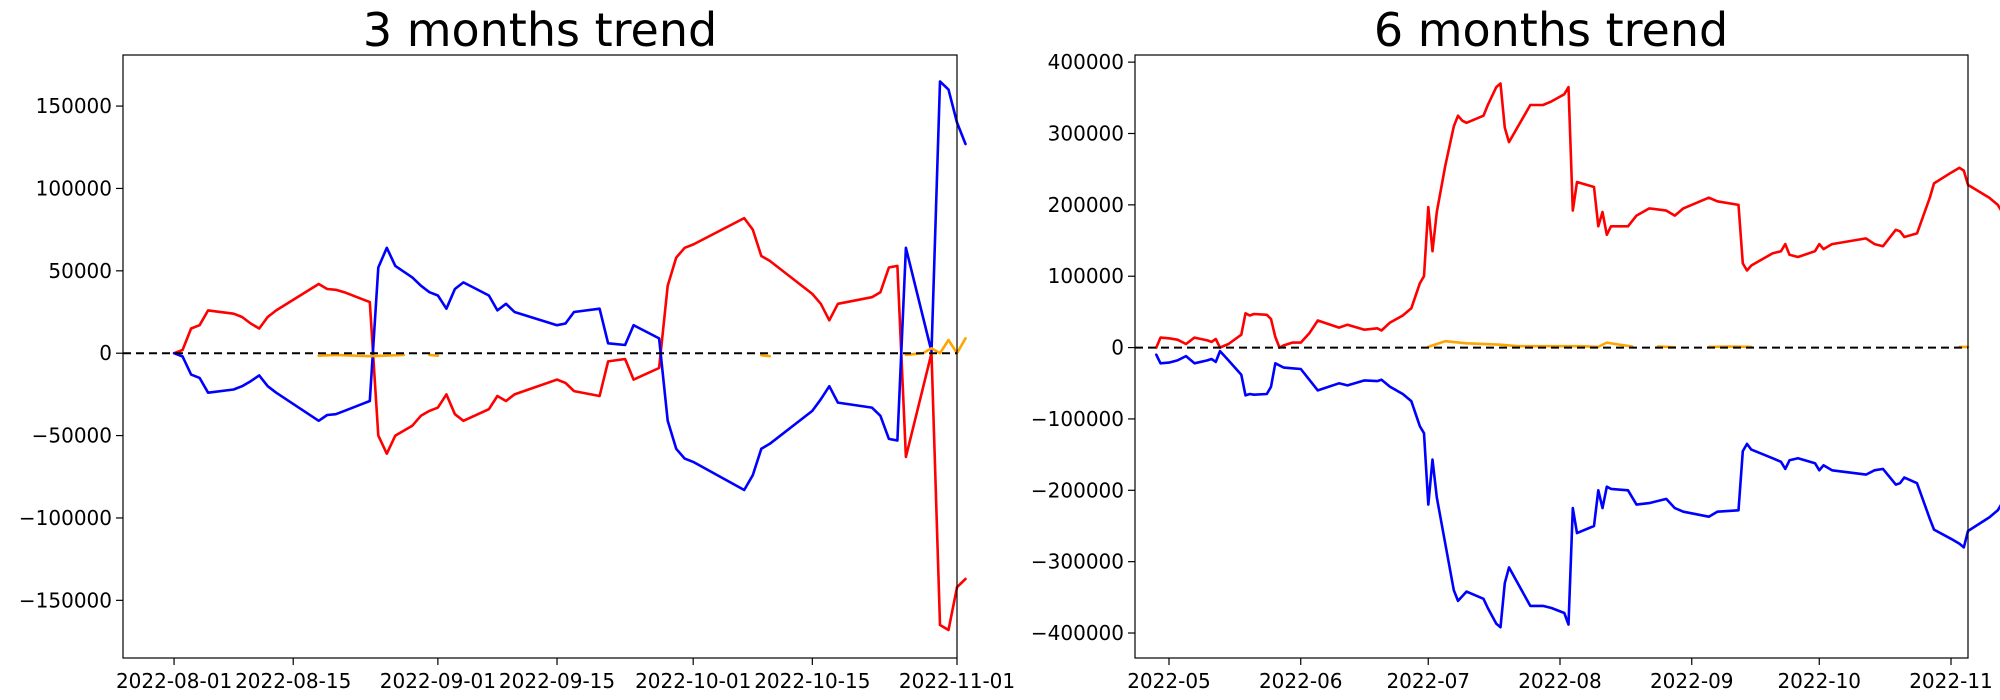  I want to click on x-tick-label: 2022-08-15, so click(293, 681).